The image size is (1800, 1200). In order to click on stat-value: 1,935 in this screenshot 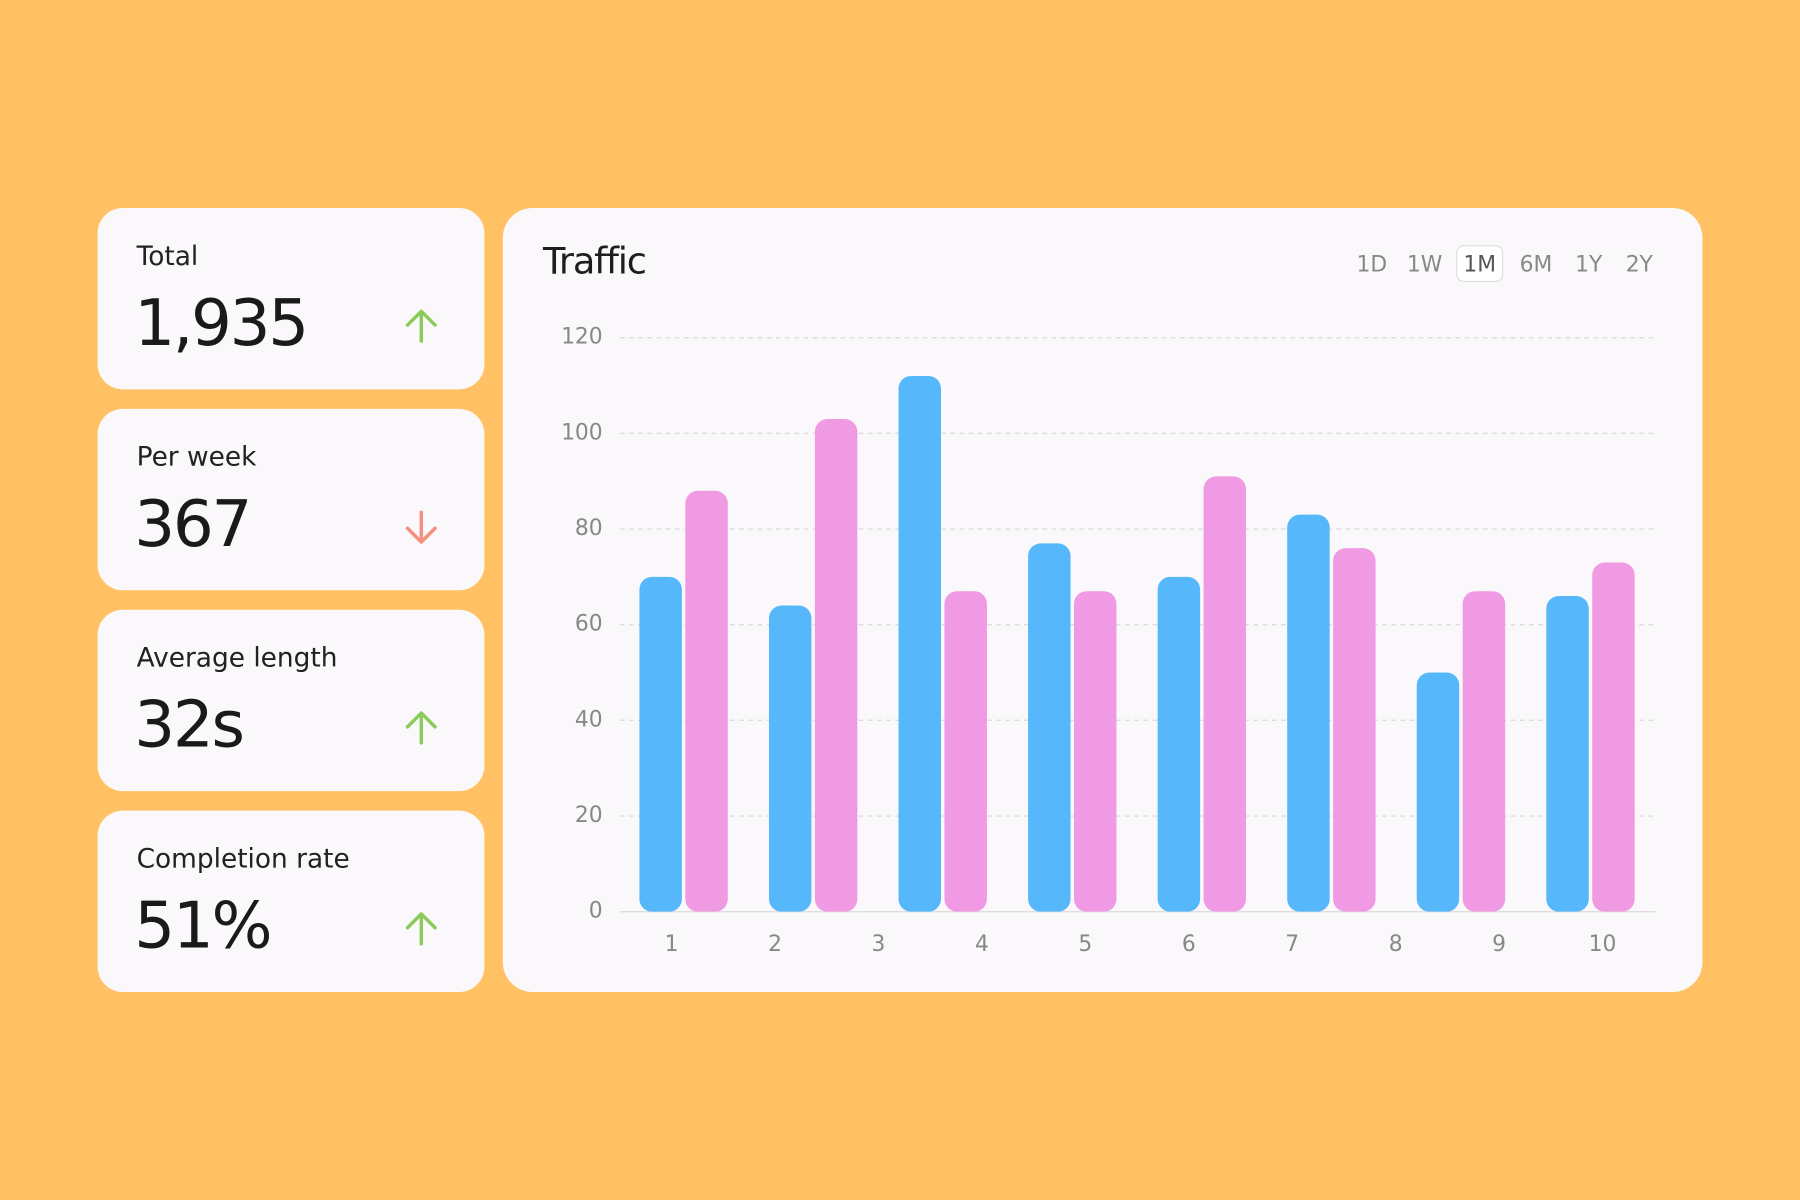, I will do `click(220, 323)`.